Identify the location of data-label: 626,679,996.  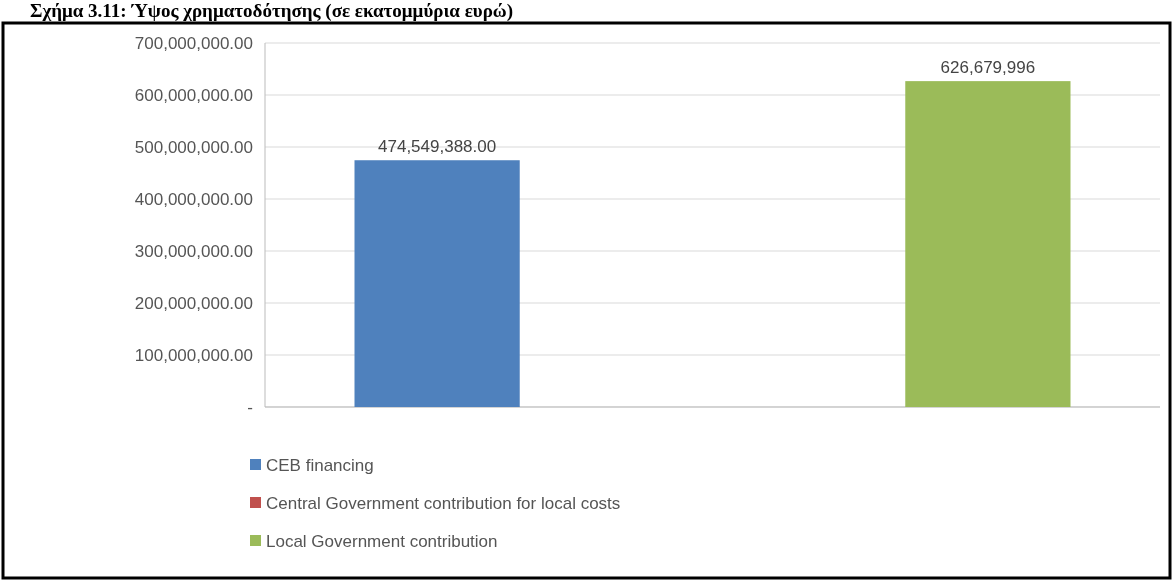
(988, 68).